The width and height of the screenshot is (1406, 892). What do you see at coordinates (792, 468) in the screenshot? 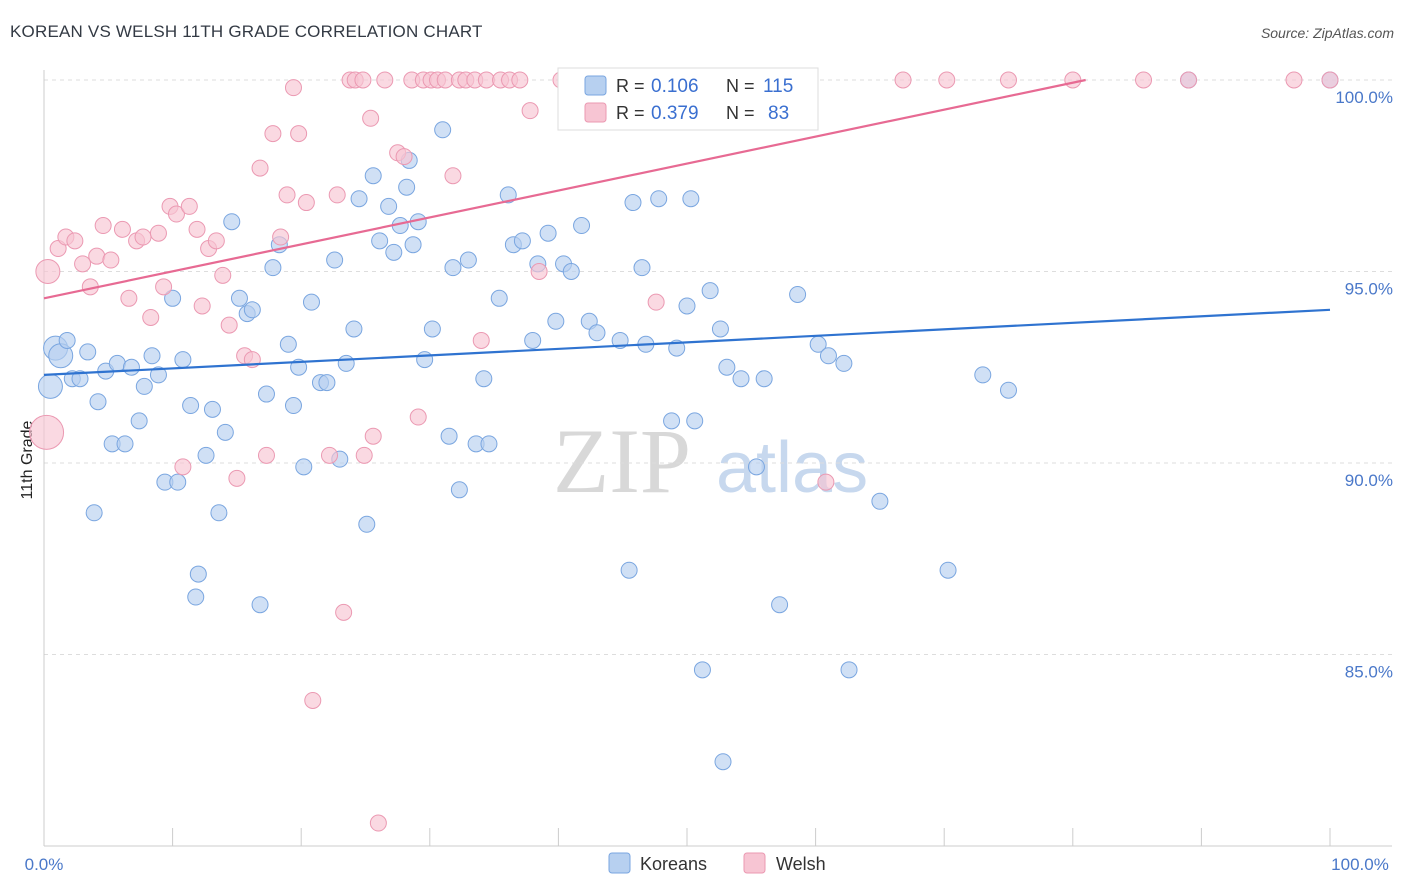
I see `watermark-atlas: atlas` at bounding box center [792, 468].